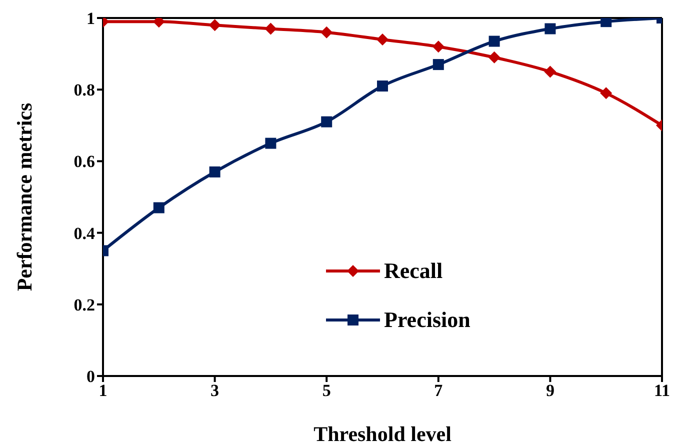 Image resolution: width=675 pixels, height=445 pixels. Describe the element at coordinates (439, 390) in the screenshot. I see `x-tick-label: 7` at that location.